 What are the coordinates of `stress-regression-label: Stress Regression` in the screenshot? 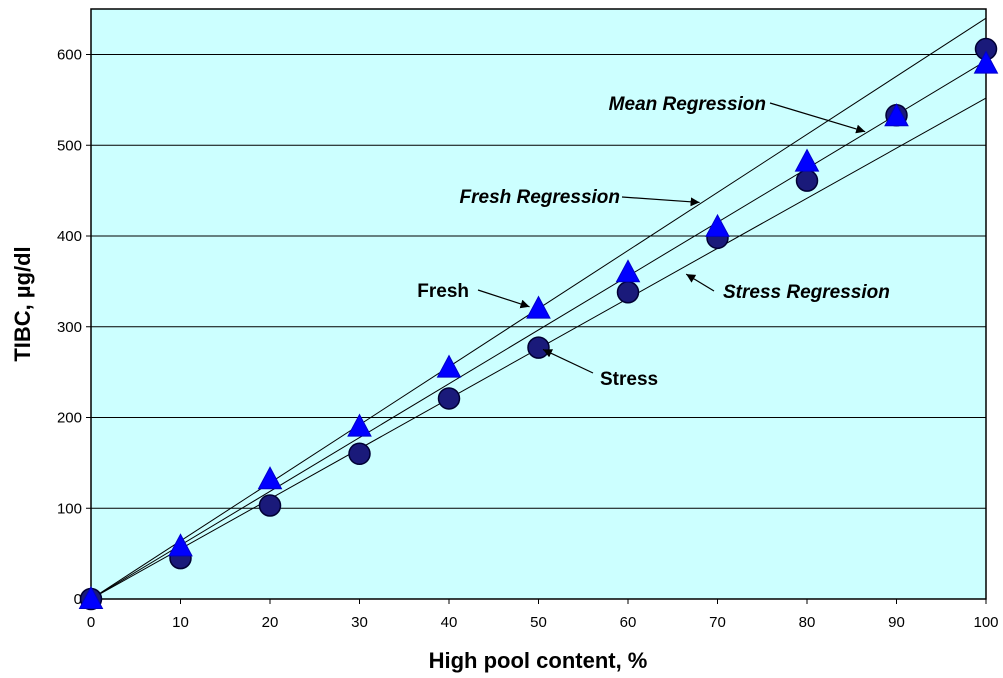 It's located at (806, 292).